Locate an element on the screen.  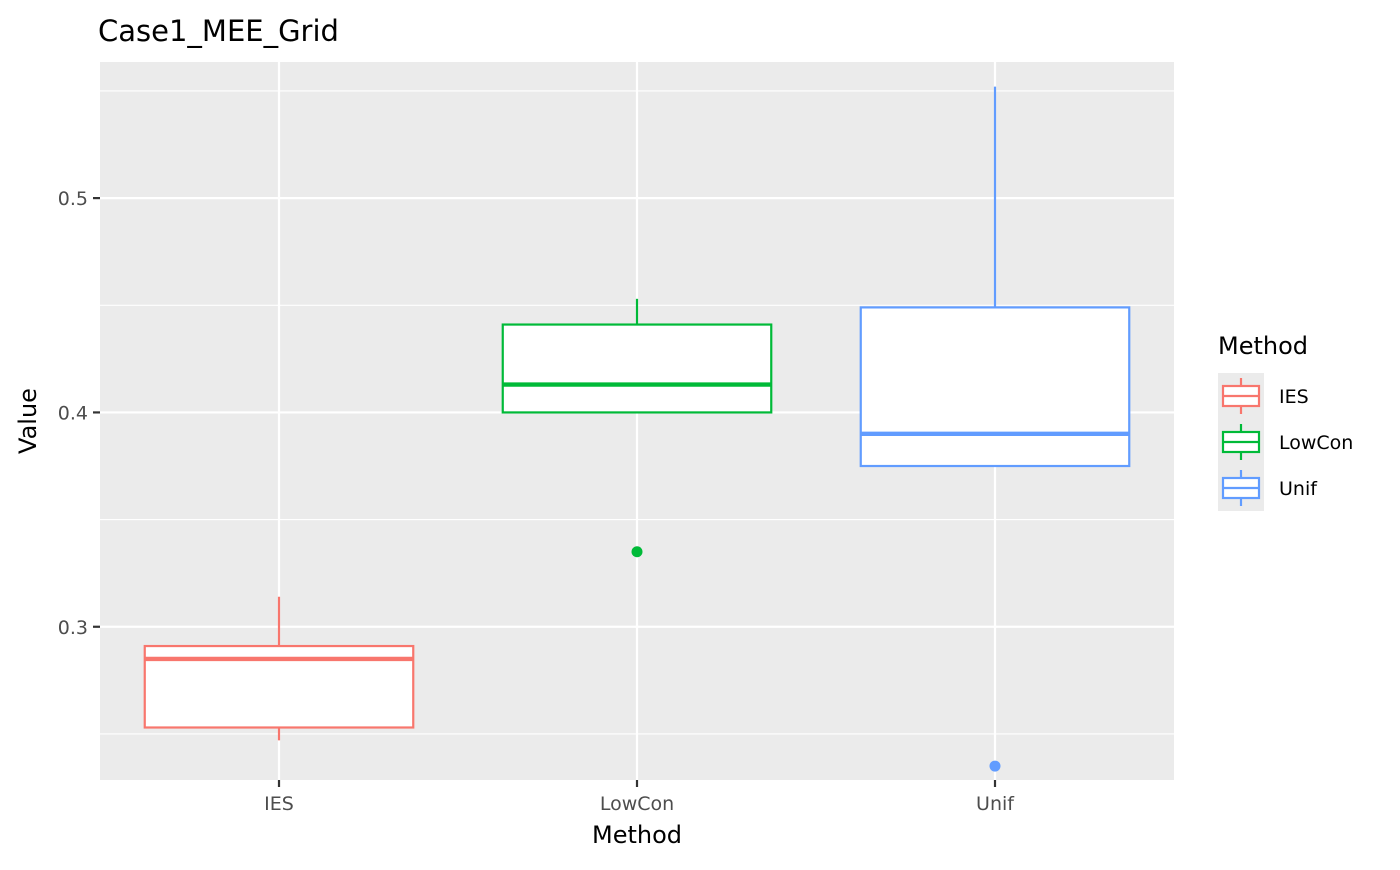
box-lowcon is located at coordinates (637, 428).